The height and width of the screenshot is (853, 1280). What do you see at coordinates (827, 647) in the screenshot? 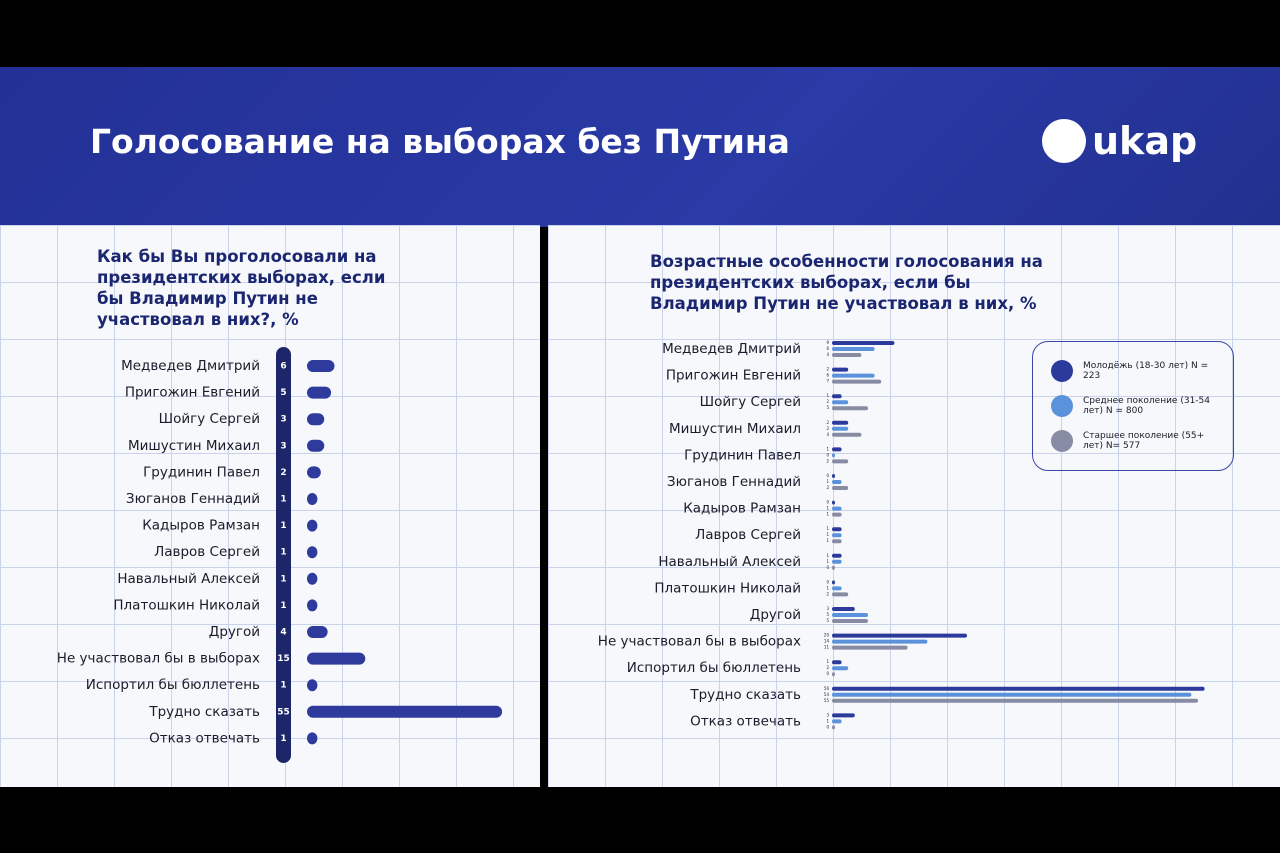
I see `value-label: 11` at bounding box center [827, 647].